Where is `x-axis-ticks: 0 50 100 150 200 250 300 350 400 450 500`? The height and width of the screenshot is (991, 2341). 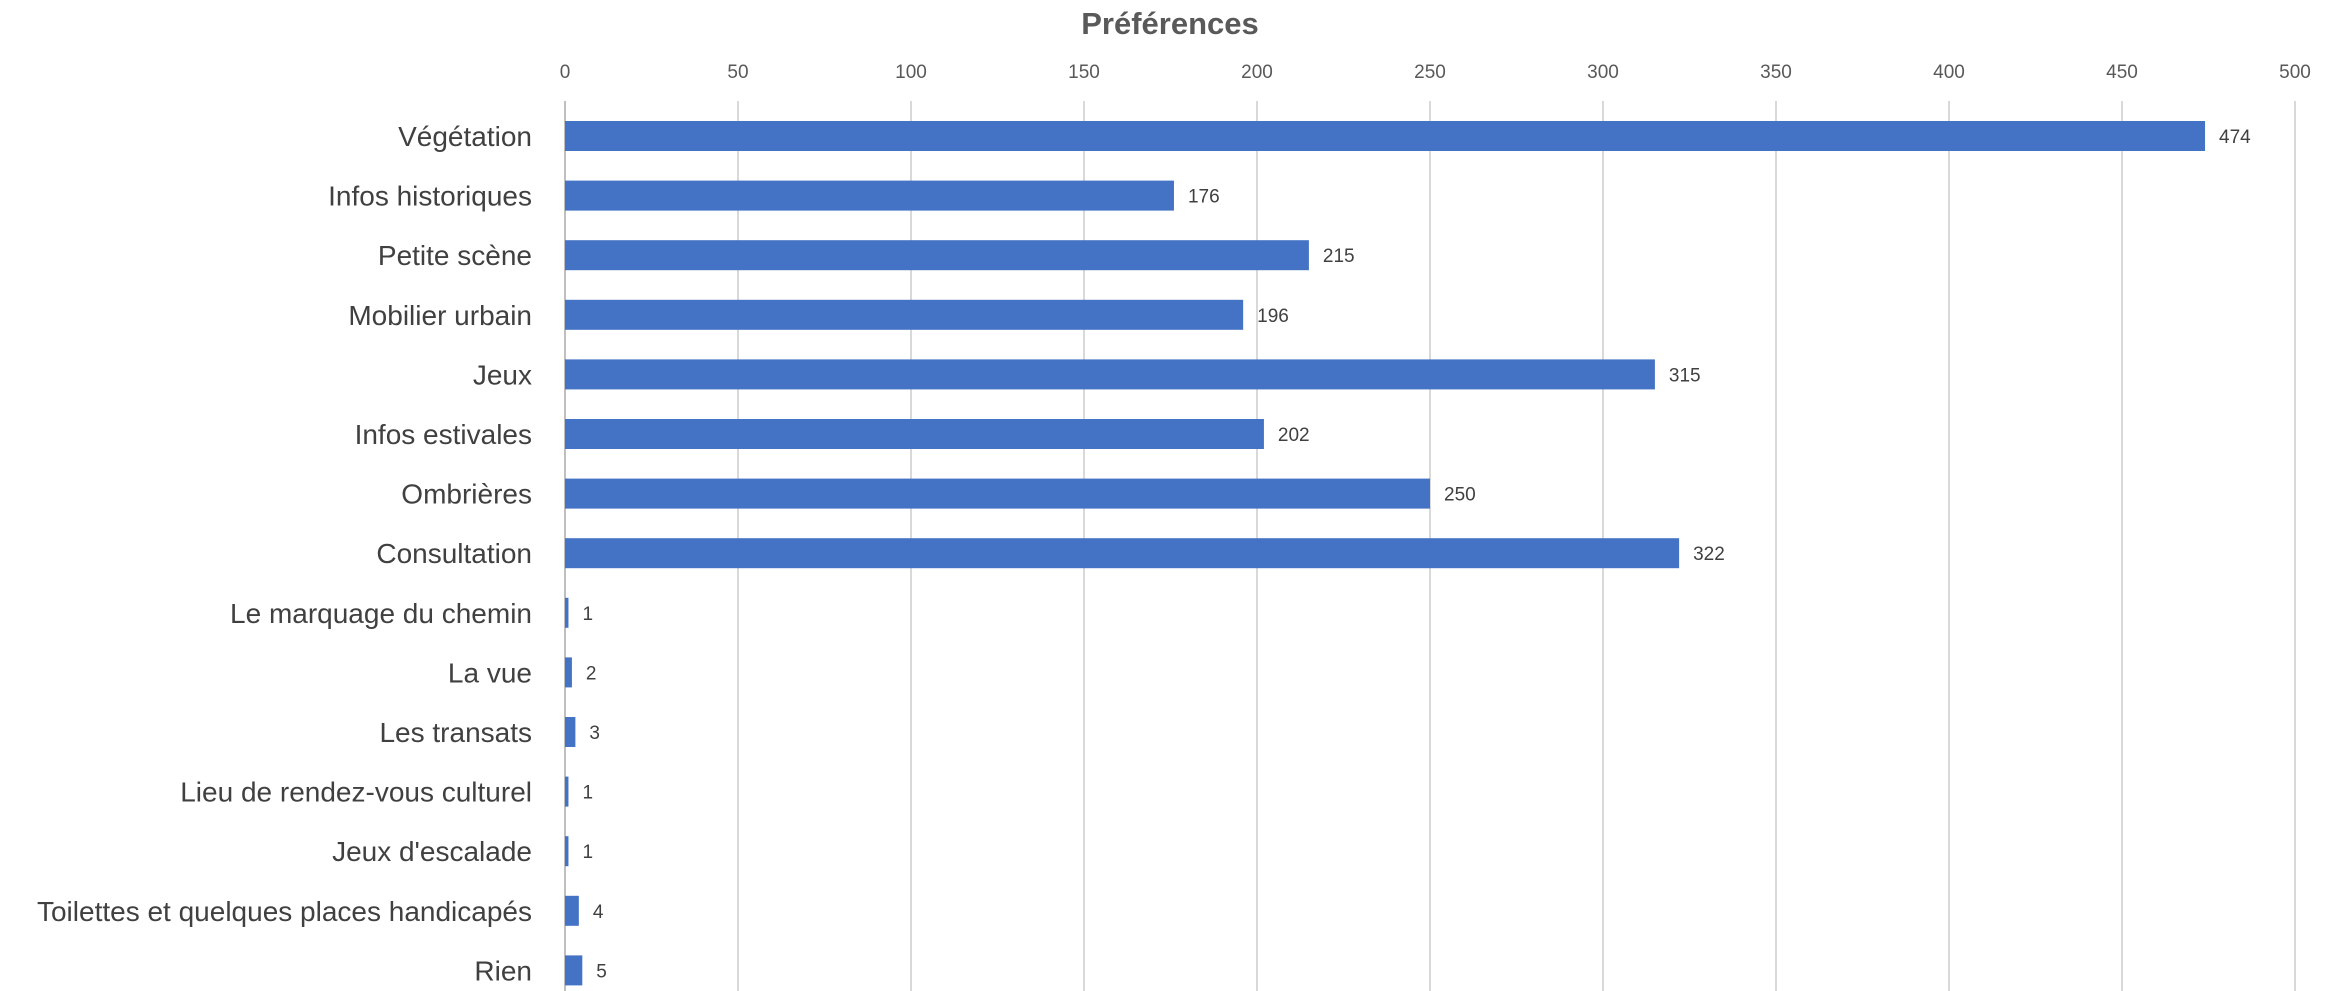
x-axis-ticks: 0 50 100 150 200 250 300 350 400 450 500 is located at coordinates (1435, 72).